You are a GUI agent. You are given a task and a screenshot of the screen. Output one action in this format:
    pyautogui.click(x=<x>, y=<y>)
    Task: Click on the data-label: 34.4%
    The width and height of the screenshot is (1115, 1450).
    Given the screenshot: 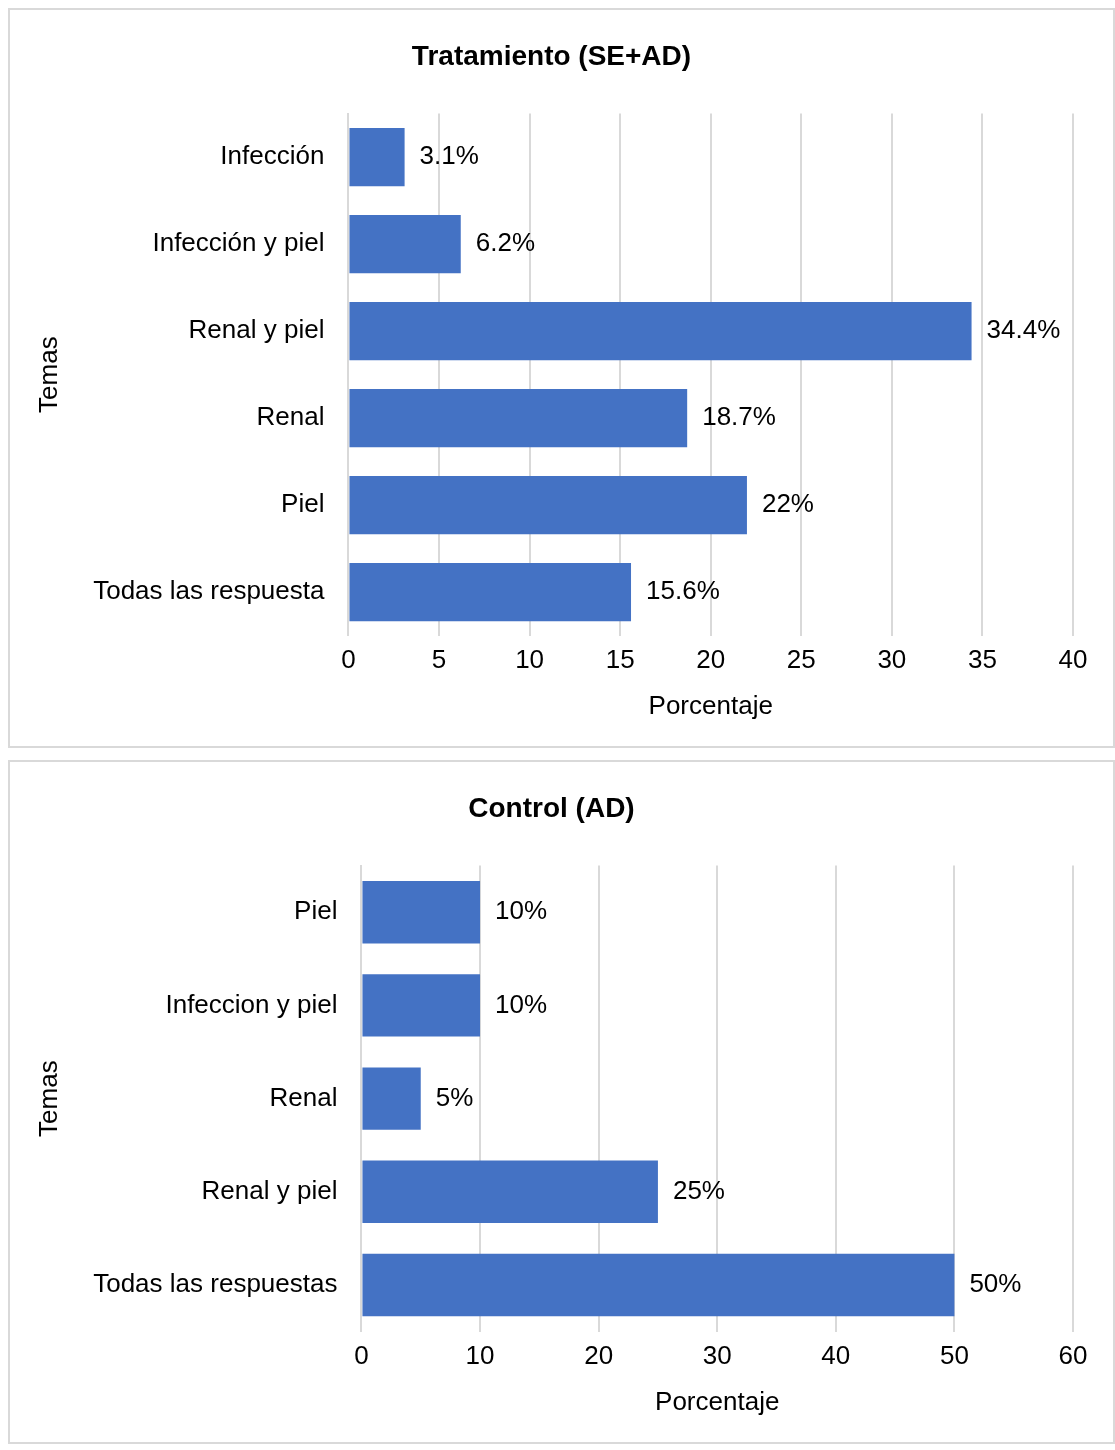 What is the action you would take?
    pyautogui.click(x=1023, y=329)
    